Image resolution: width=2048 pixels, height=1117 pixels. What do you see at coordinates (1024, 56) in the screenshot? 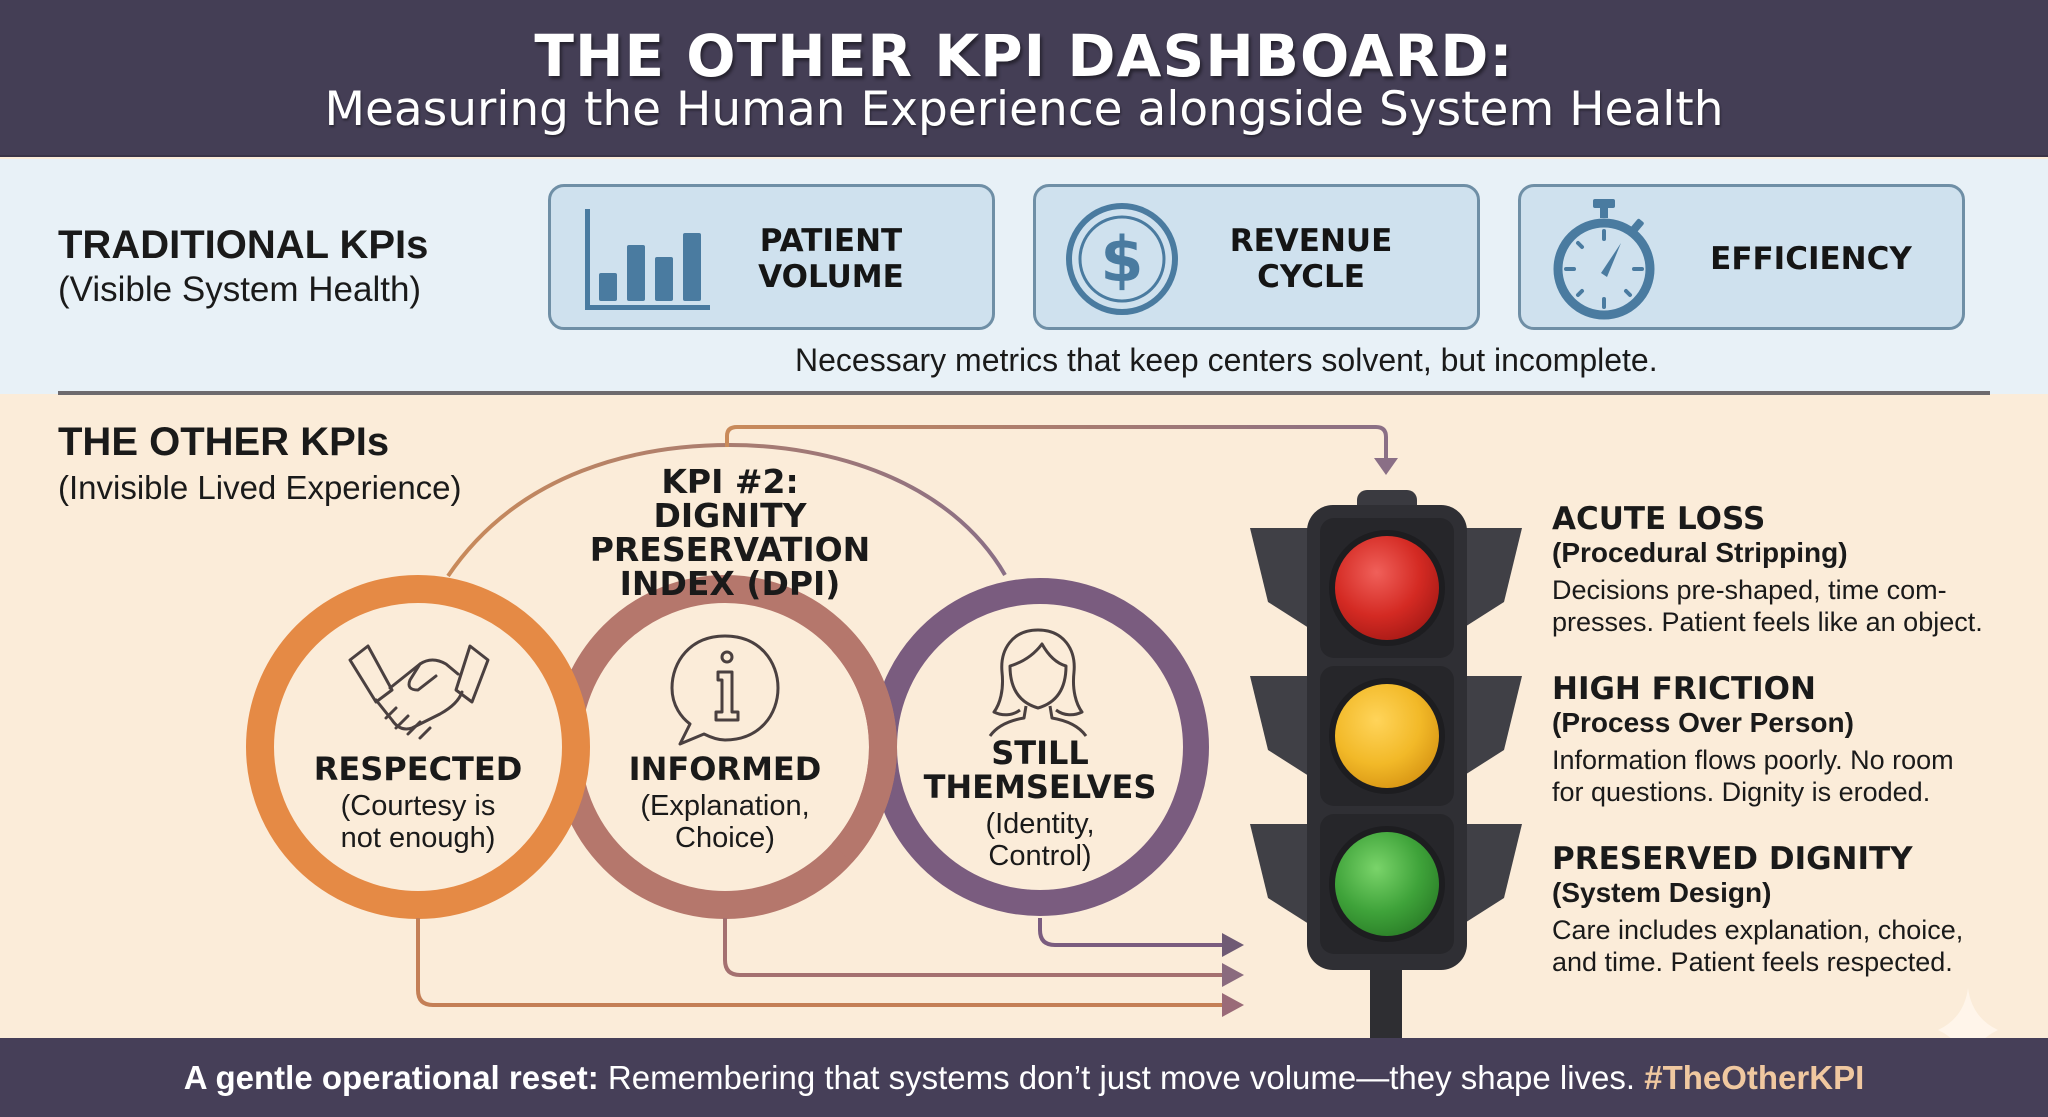
I see `page-title: THE OTHER KPI DASHBOARD:` at bounding box center [1024, 56].